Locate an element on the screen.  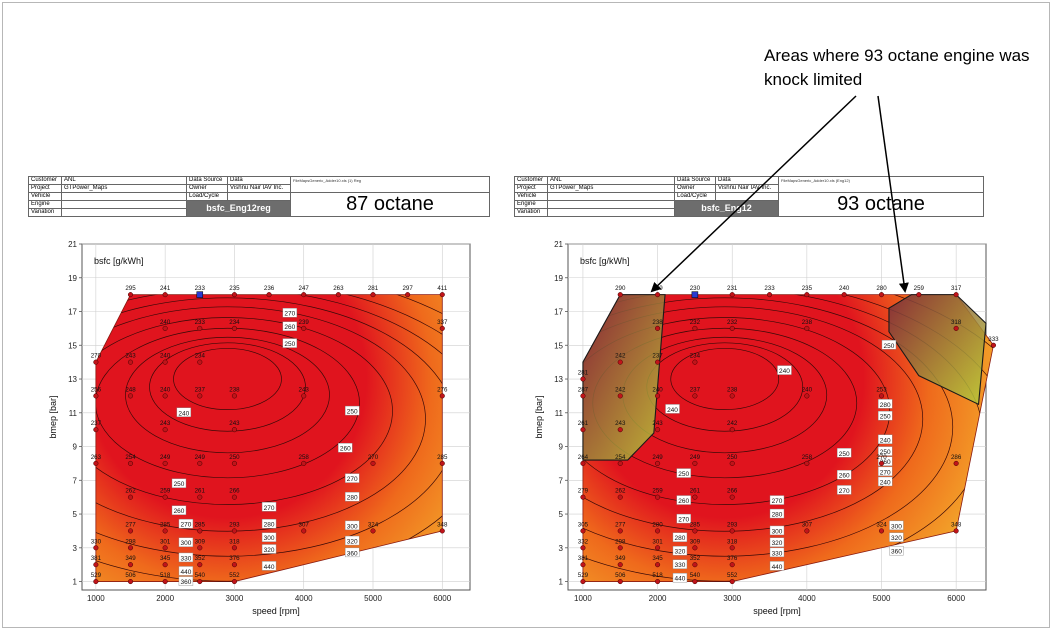
data-point-label: 293 is located at coordinates (732, 524).